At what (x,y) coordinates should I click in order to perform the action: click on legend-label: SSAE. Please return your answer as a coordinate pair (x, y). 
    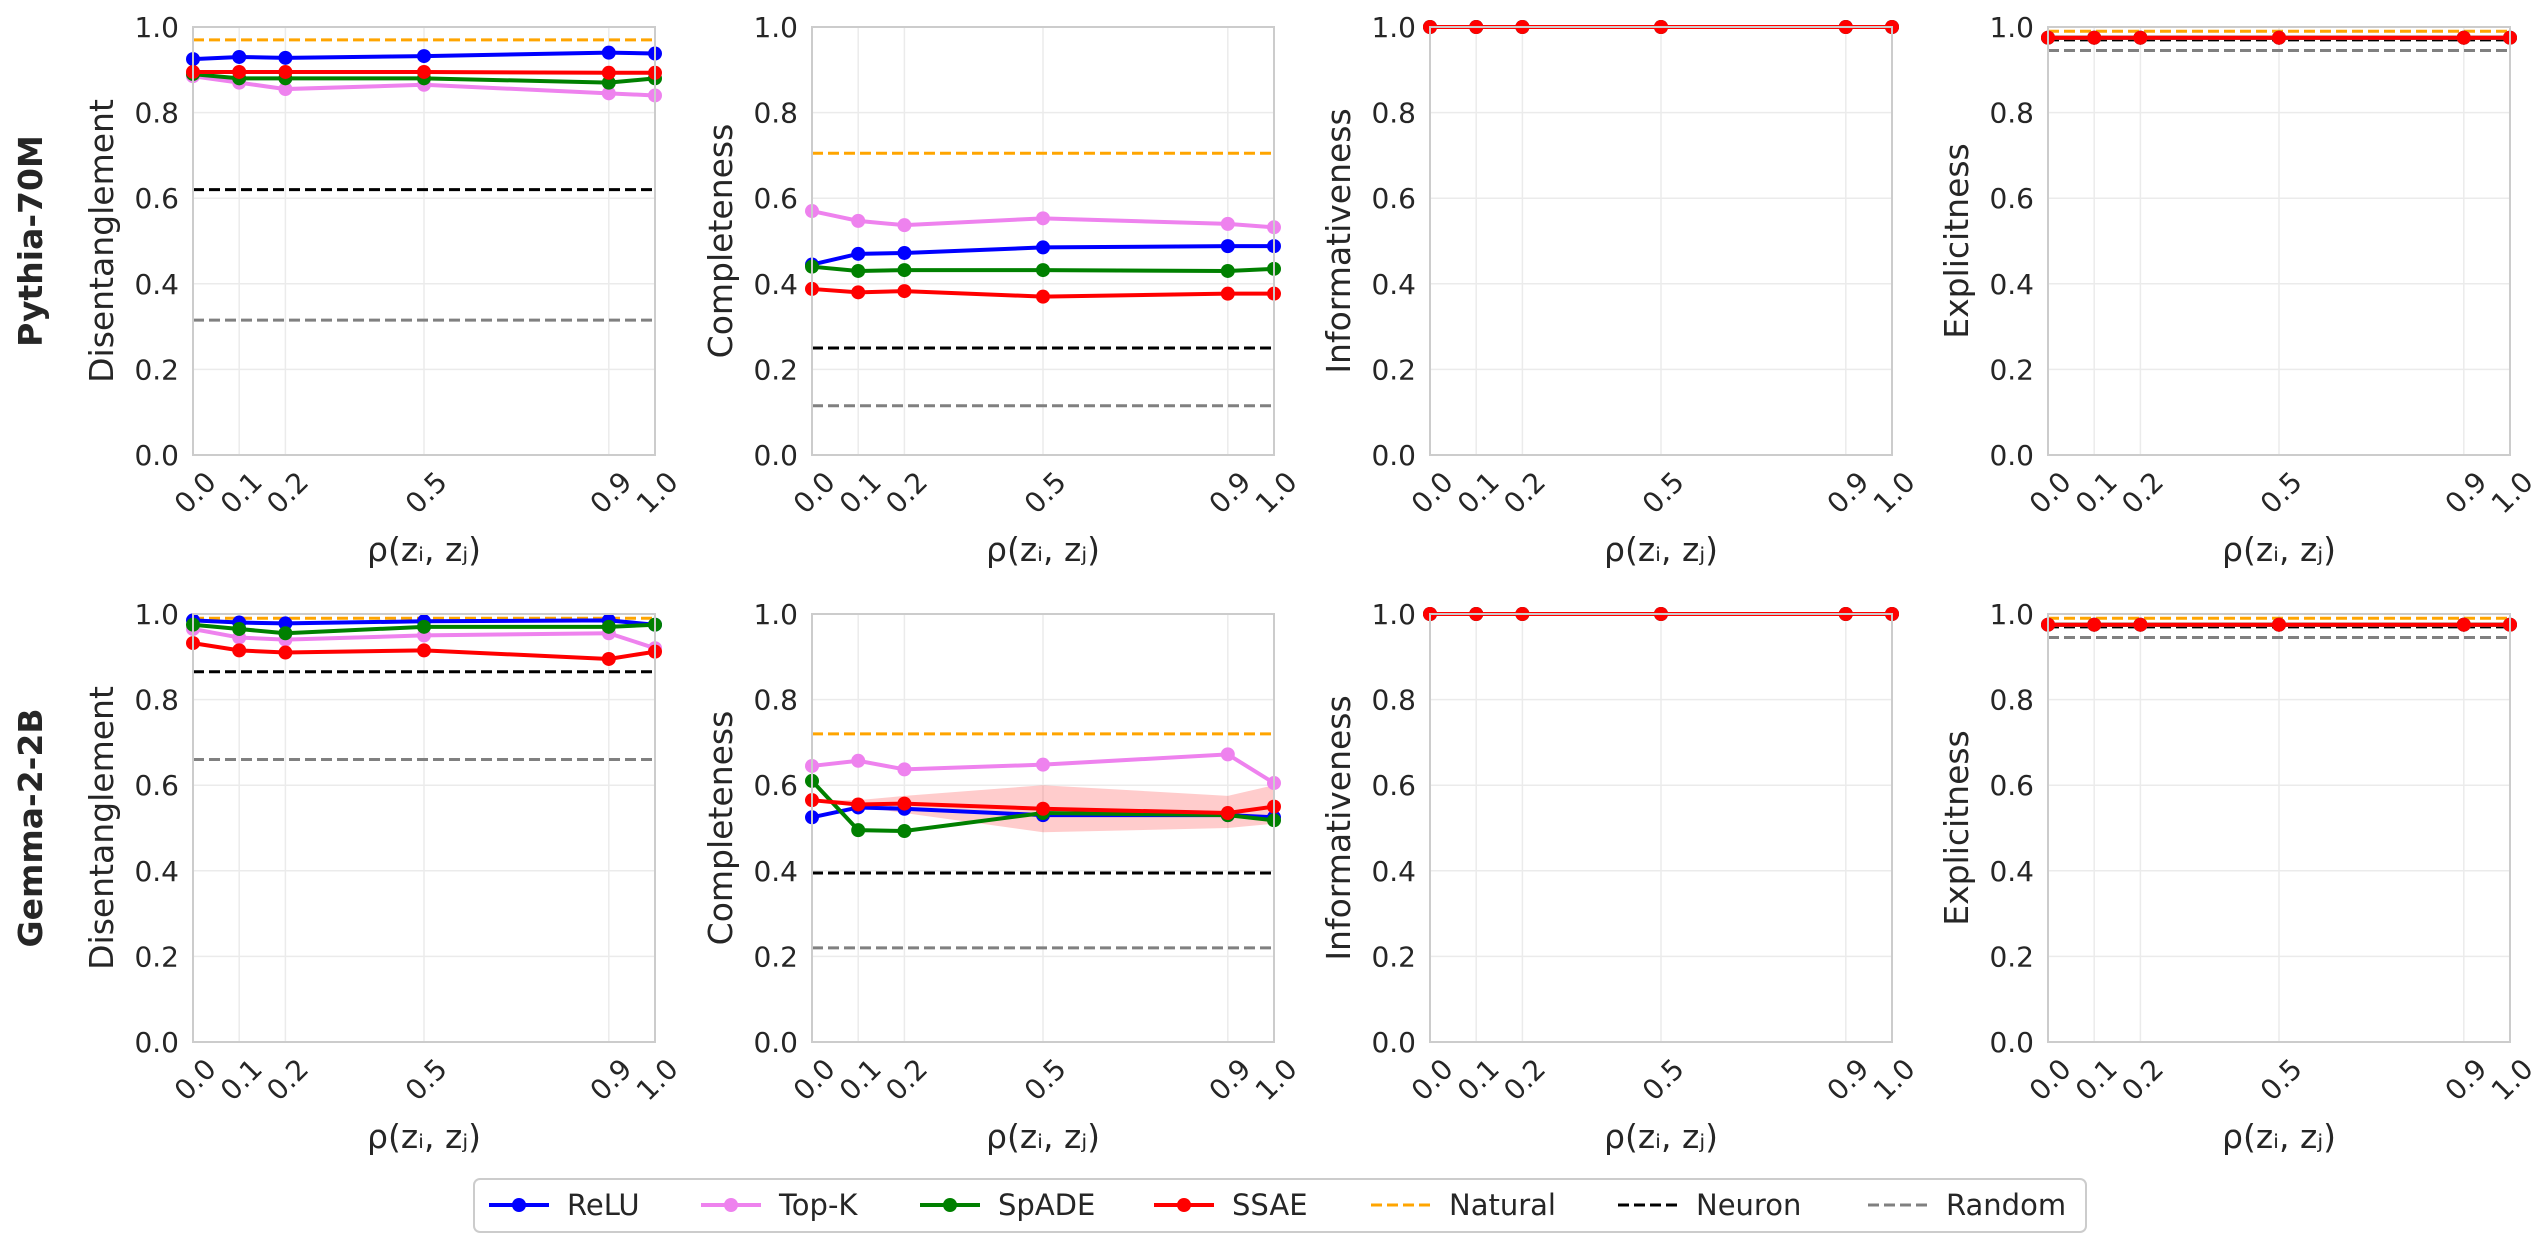
    Looking at the image, I should click on (1270, 1205).